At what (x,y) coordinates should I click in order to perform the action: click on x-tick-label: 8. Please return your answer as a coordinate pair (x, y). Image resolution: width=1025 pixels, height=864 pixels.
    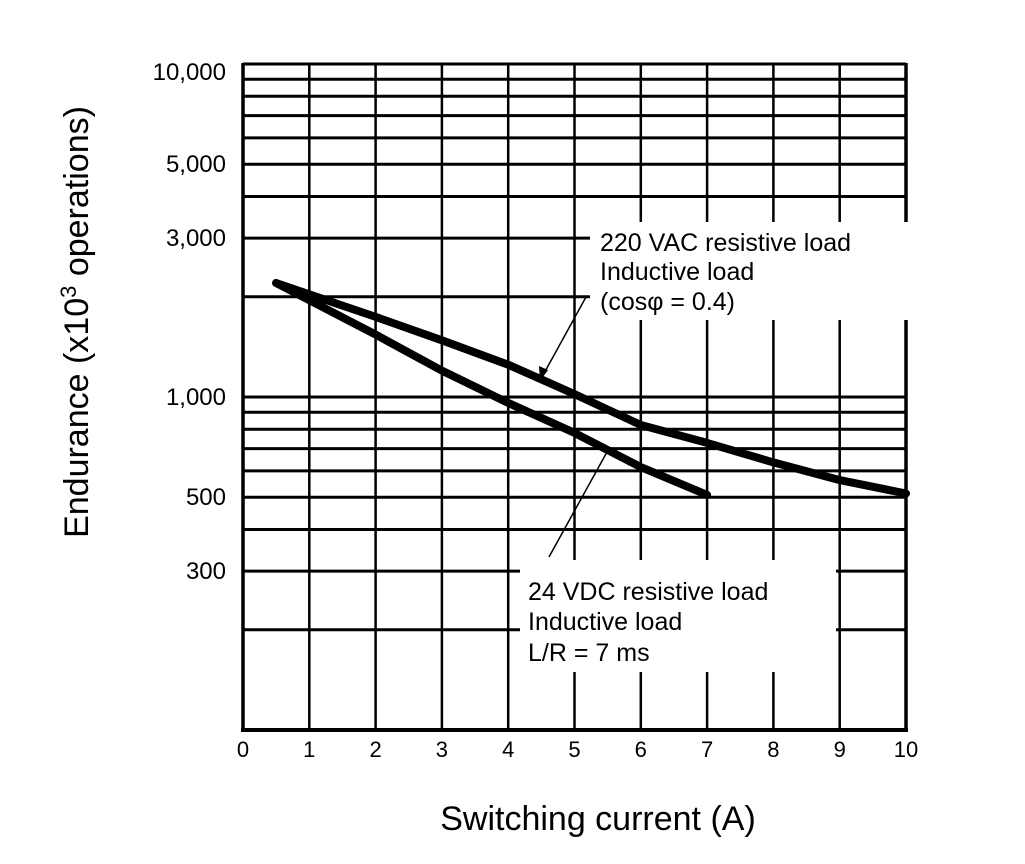
    Looking at the image, I should click on (773, 749).